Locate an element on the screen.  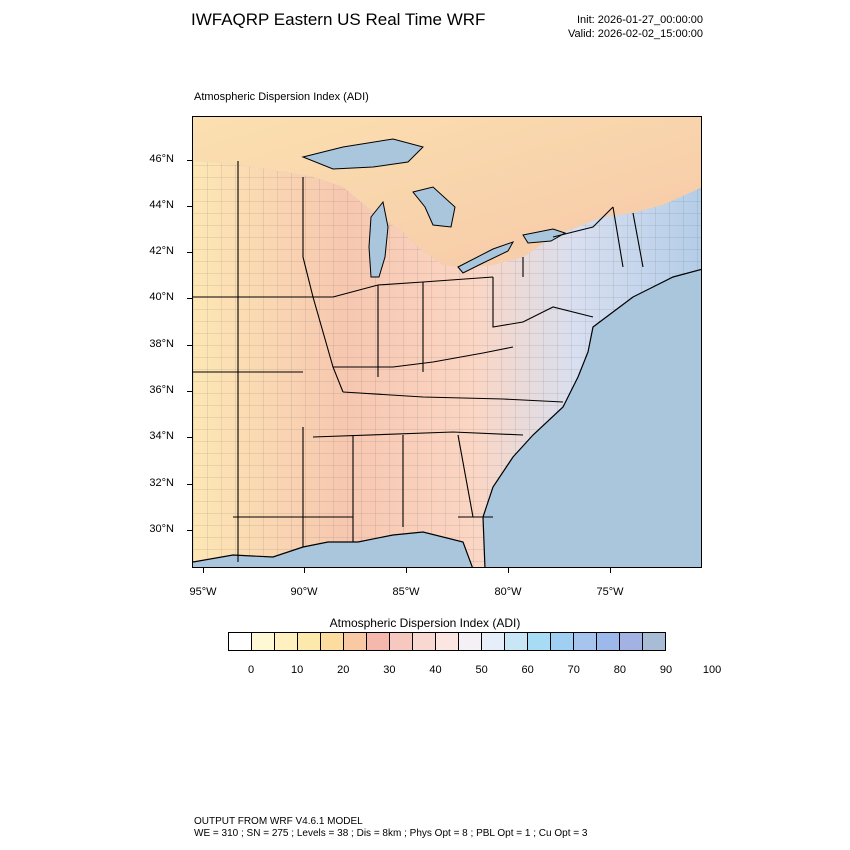
colorbar-label: 60 is located at coordinates (527, 670).